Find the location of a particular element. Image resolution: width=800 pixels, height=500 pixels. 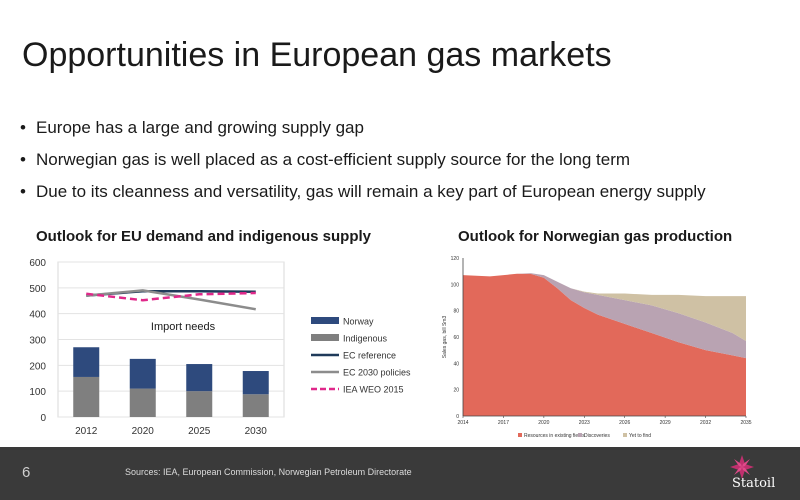

area-discoveries is located at coordinates (604, 316).